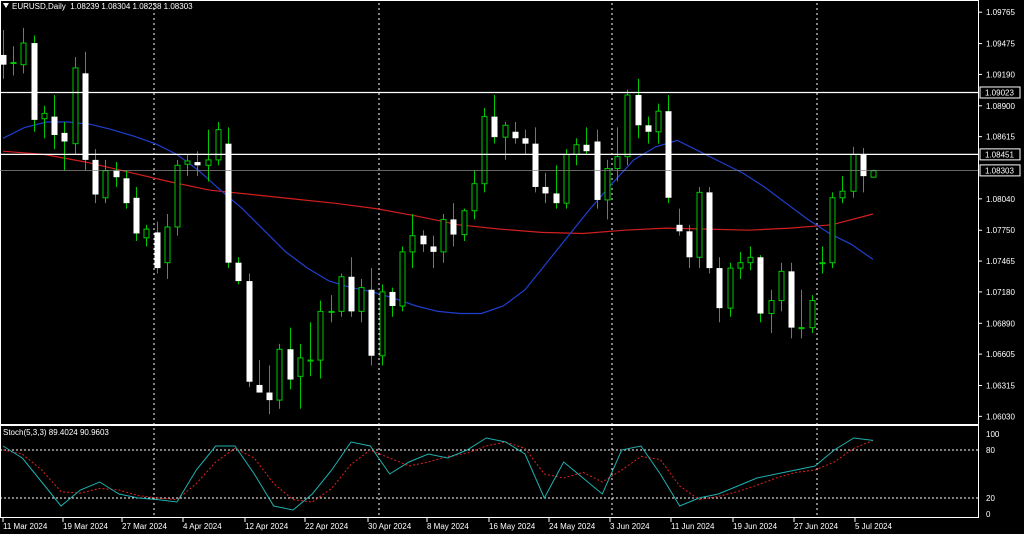  What do you see at coordinates (1000, 386) in the screenshot?
I see `price-tick-label: 1.06315` at bounding box center [1000, 386].